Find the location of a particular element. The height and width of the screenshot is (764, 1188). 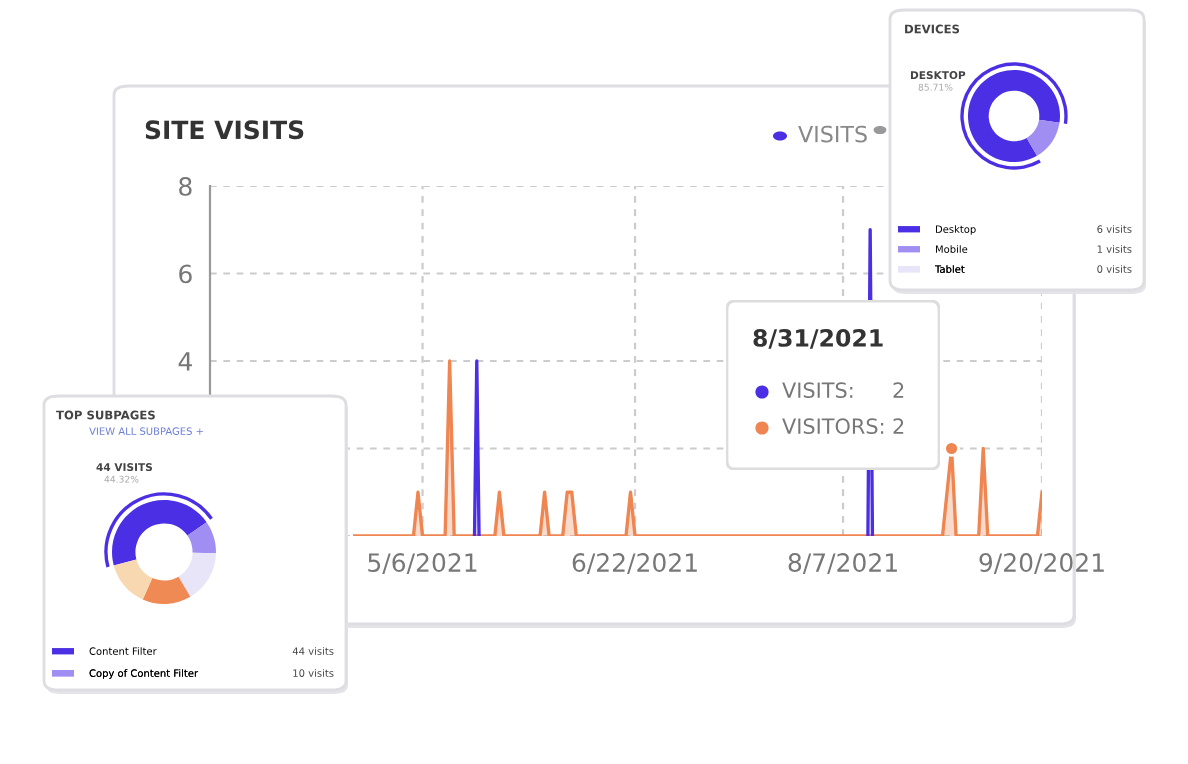

x-tick-label: 8/7/2021 is located at coordinates (842, 563).